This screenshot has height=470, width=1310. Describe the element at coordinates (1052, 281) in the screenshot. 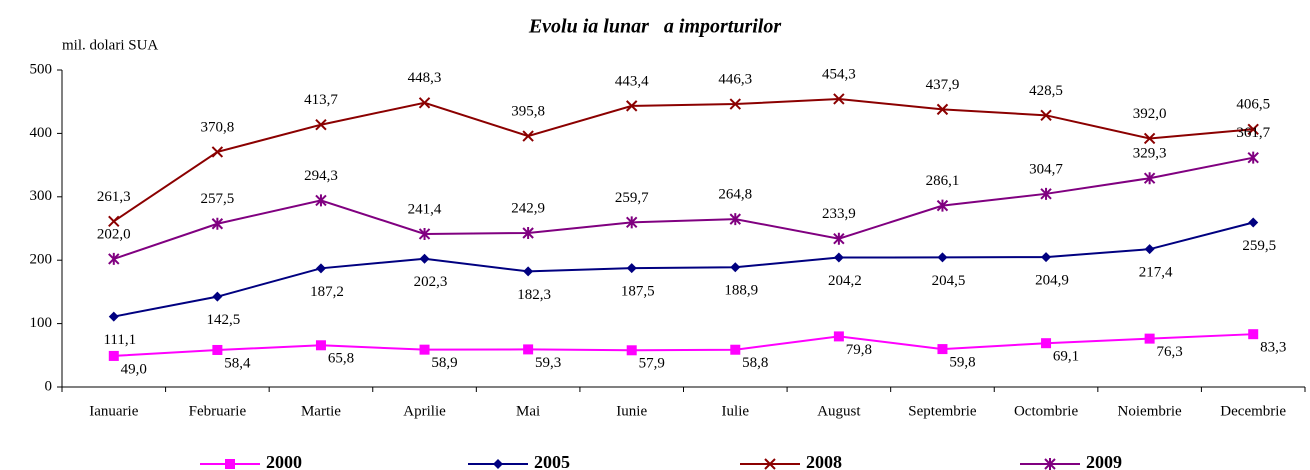

I see `data-label: 204,9` at that location.